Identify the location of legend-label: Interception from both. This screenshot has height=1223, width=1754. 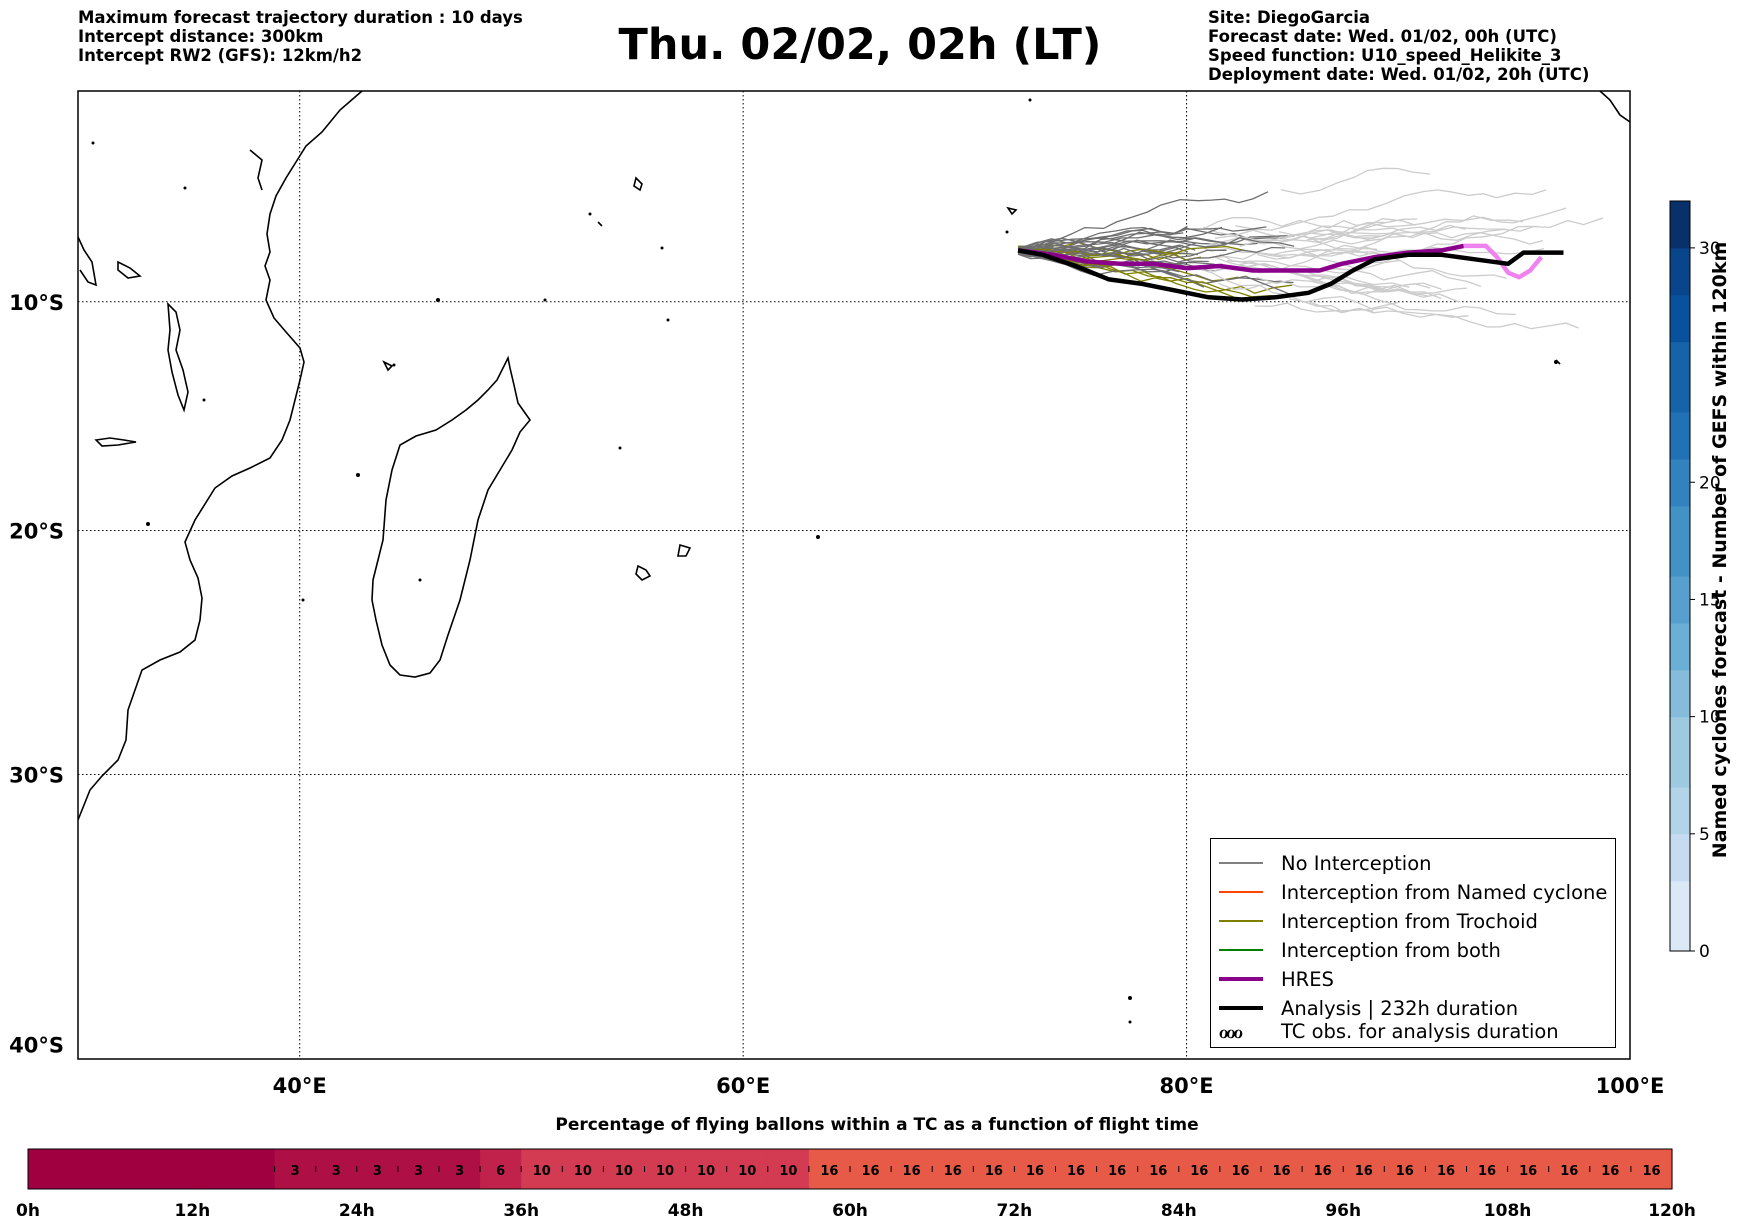
(1391, 950).